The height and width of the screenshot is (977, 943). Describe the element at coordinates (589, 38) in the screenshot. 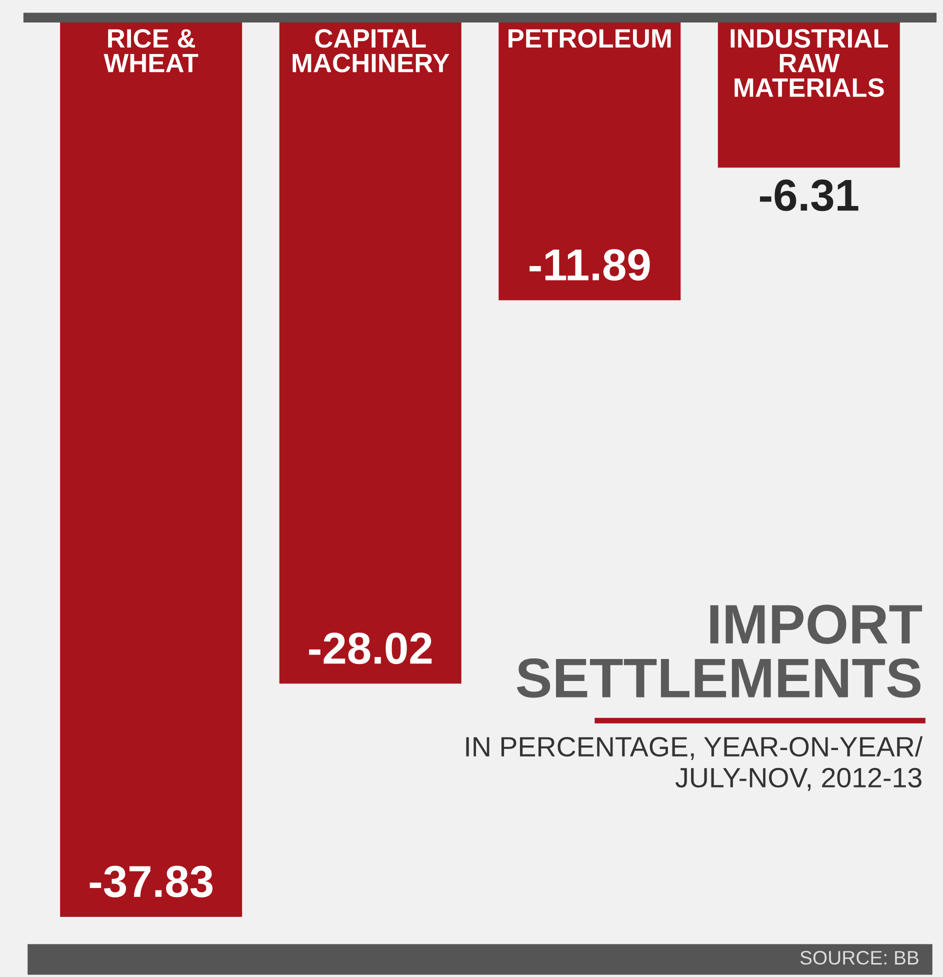

I see `x-tick-label: PETROLEUM` at that location.